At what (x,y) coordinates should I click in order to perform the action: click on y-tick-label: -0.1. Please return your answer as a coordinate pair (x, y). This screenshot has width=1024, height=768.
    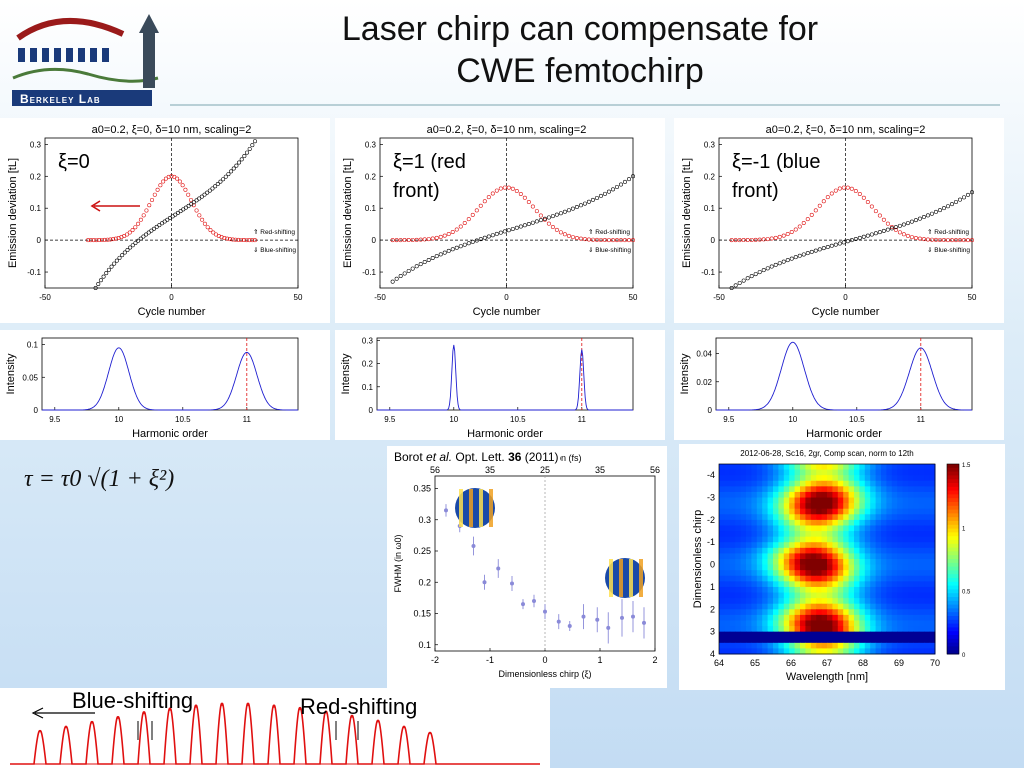
    Looking at the image, I should click on (369, 272).